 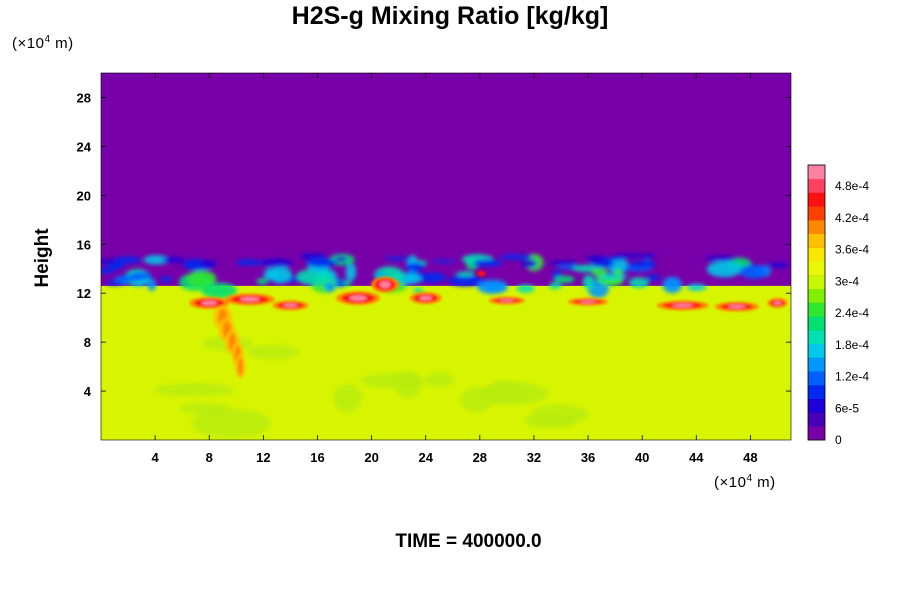 I want to click on colorbar-tick-label: 3.6e-4, so click(x=852, y=250).